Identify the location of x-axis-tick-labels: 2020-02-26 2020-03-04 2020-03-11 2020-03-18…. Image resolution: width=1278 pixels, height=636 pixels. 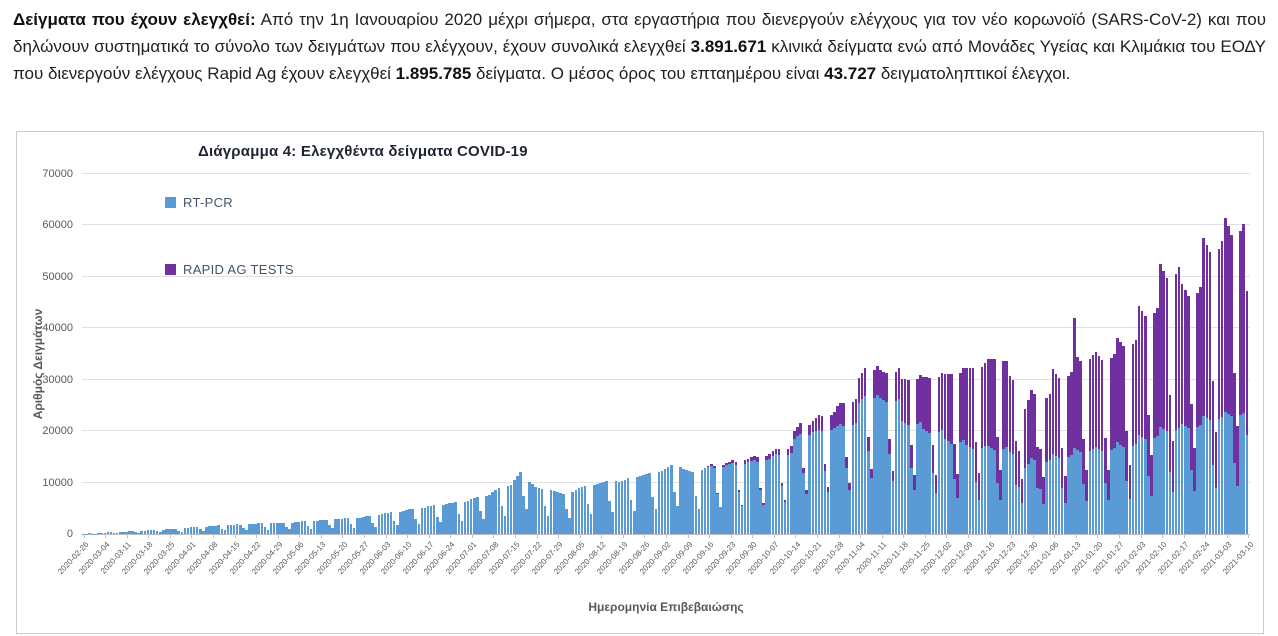
(655, 565).